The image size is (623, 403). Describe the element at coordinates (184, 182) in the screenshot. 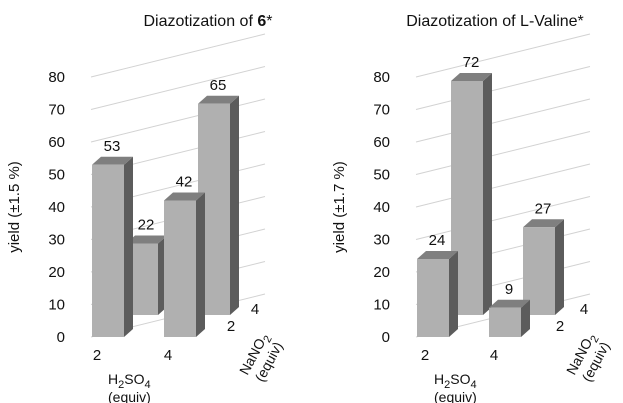

I see `data-label: 42` at that location.